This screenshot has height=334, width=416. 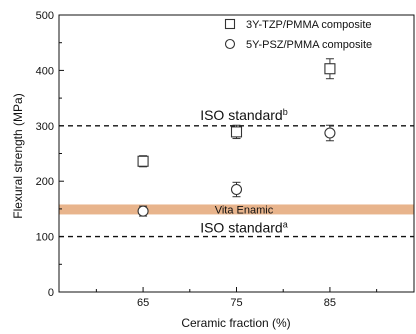 I want to click on vita-enamic-band, so click(x=236, y=209).